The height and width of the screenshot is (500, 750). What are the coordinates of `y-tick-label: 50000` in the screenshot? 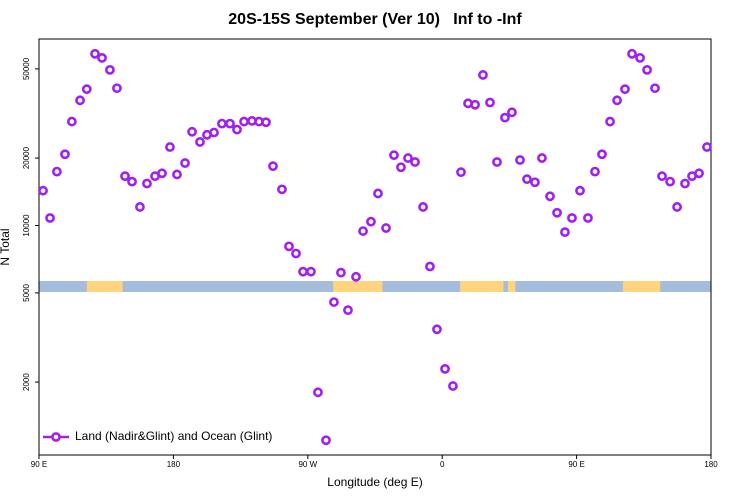 It's located at (26, 68).